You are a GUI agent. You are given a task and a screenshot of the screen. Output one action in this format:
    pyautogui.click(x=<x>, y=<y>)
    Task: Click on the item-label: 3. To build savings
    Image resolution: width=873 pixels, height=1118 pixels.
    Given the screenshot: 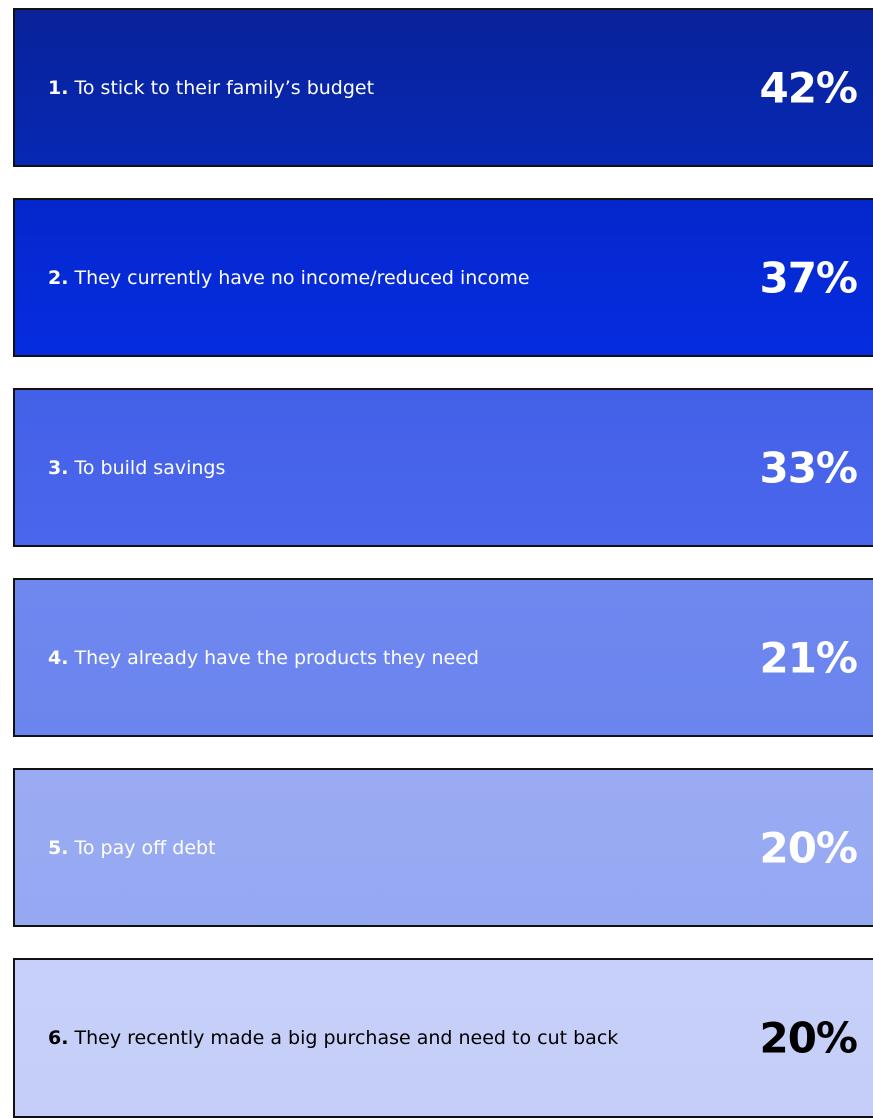 What is the action you would take?
    pyautogui.click(x=136, y=468)
    